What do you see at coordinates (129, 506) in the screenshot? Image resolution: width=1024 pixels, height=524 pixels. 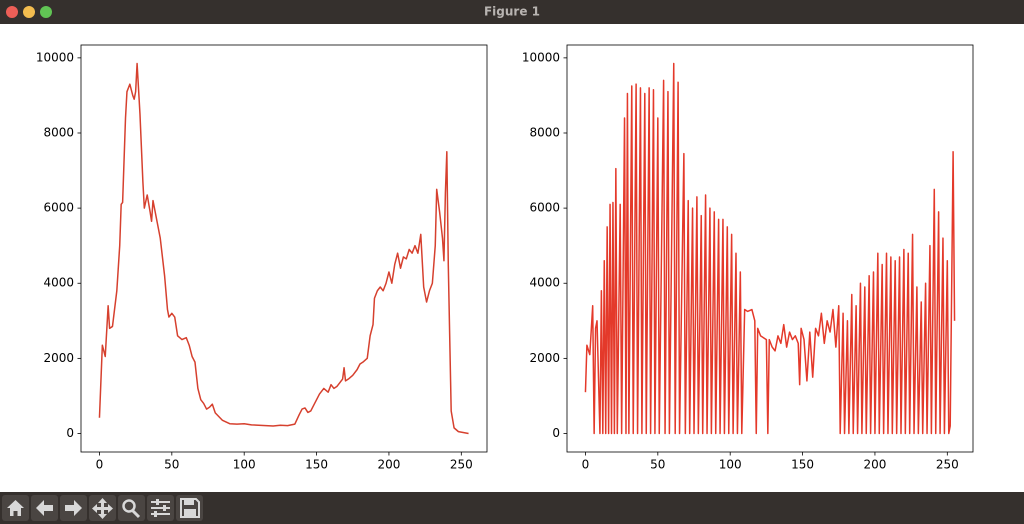 I see `zoom-icon` at bounding box center [129, 506].